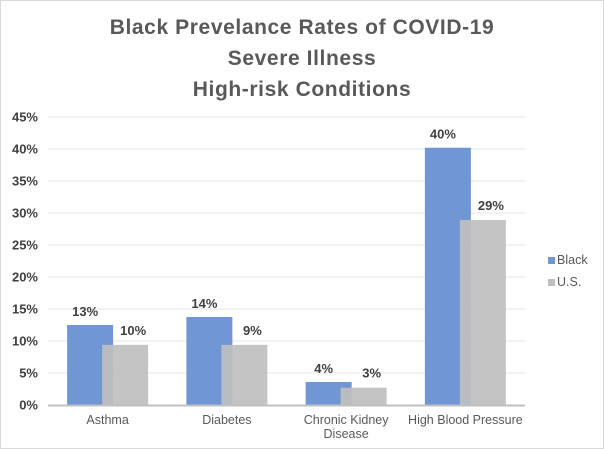 This screenshot has height=449, width=604. I want to click on x-tick-label: Disease, so click(346, 434).